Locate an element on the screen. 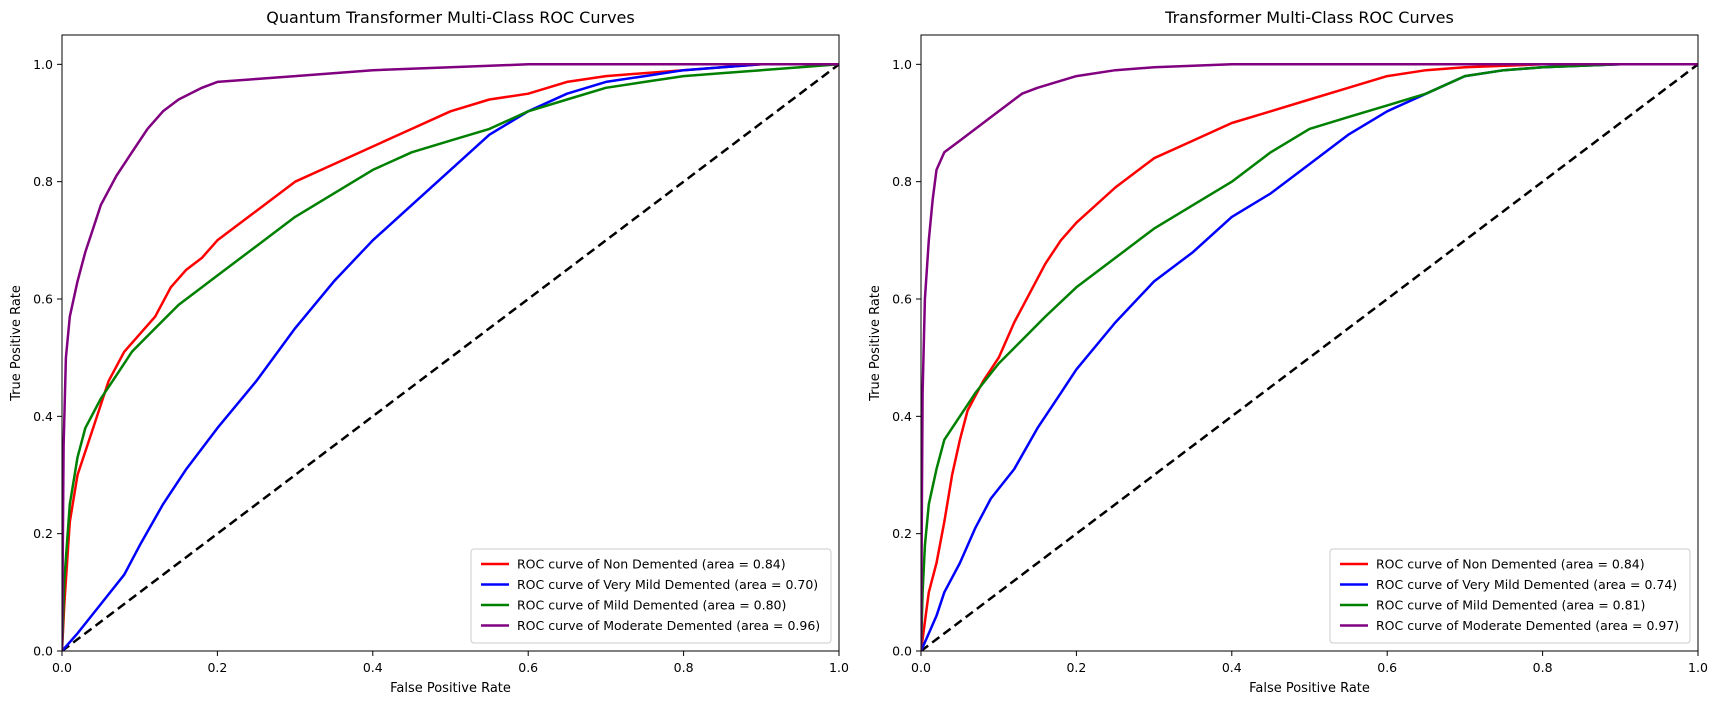 This screenshot has height=701, width=1714. chart-title: Transformer Multi-Class ROC Curves is located at coordinates (1309, 17).